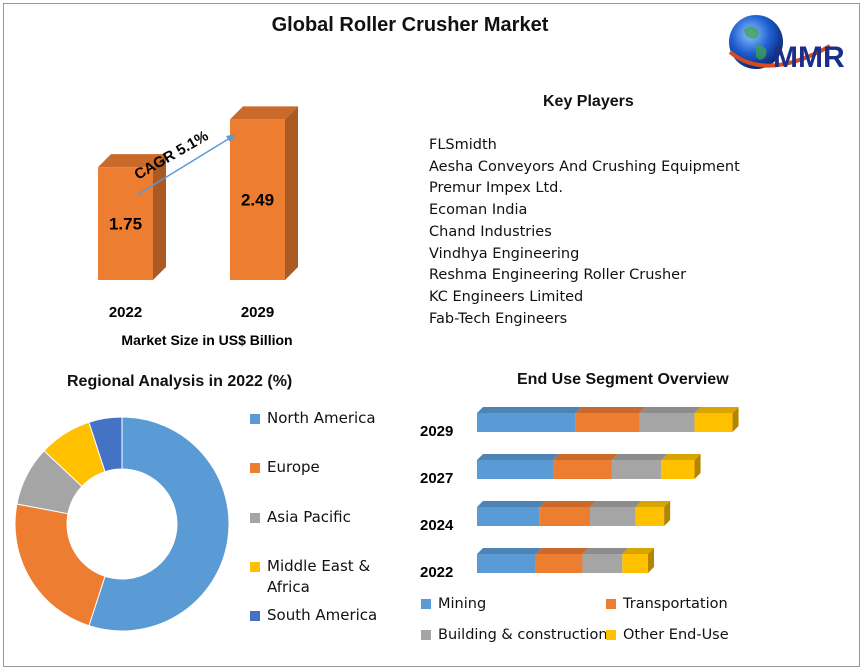  Describe the element at coordinates (132, 161) in the screenshot. I see `market-bar-top` at that location.